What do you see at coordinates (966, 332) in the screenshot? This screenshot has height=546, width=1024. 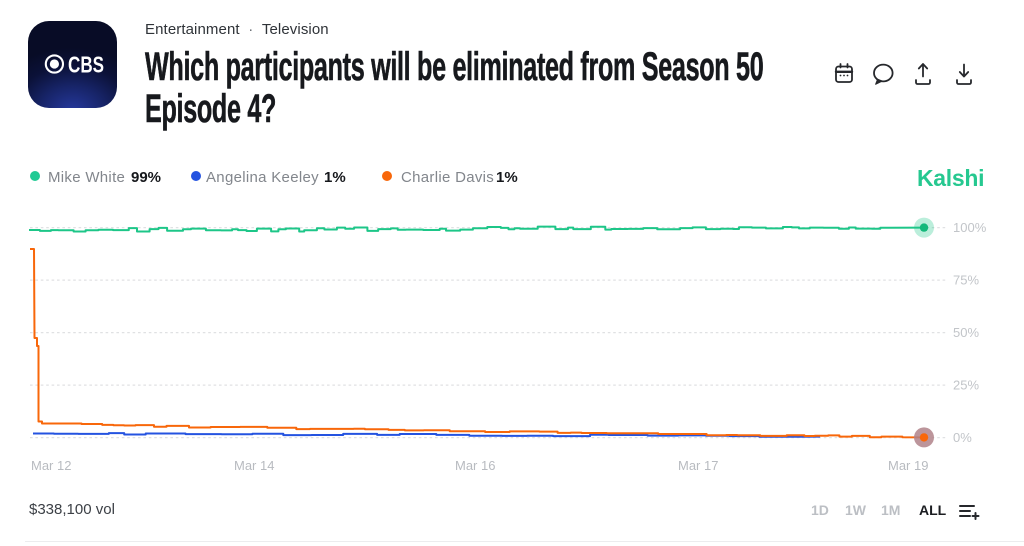 I see `svg-text: 50%` at bounding box center [966, 332].